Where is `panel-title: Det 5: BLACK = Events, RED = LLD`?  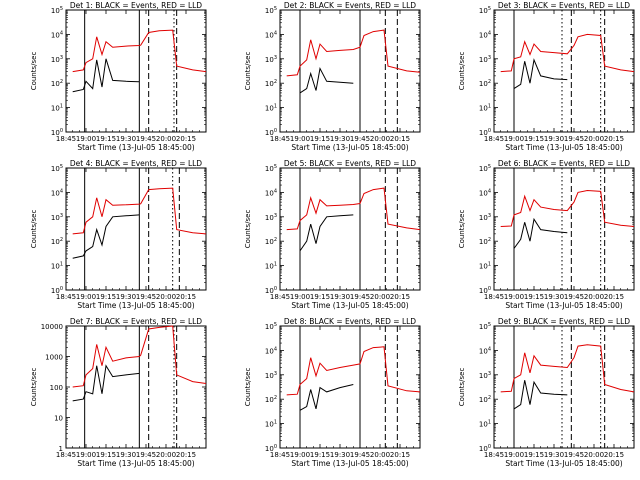 panel-title: Det 5: BLACK = Events, RED = LLD is located at coordinates (350, 163).